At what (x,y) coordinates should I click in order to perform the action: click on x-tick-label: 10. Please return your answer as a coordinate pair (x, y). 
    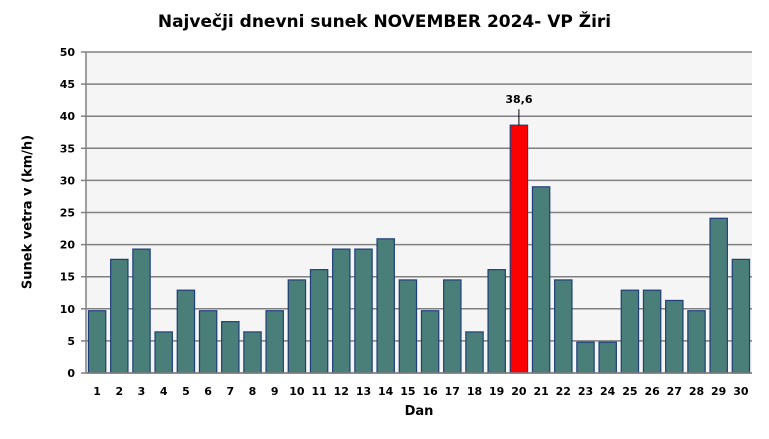
    Looking at the image, I should click on (297, 391).